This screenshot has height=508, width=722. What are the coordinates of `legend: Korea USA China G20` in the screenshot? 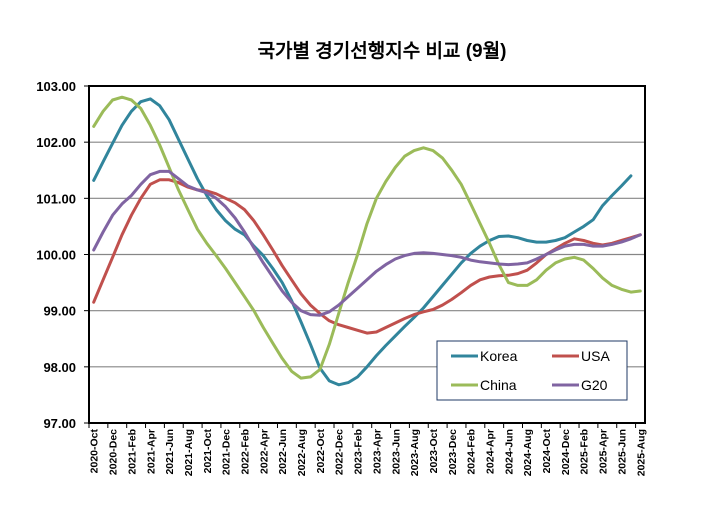 It's located at (532, 370).